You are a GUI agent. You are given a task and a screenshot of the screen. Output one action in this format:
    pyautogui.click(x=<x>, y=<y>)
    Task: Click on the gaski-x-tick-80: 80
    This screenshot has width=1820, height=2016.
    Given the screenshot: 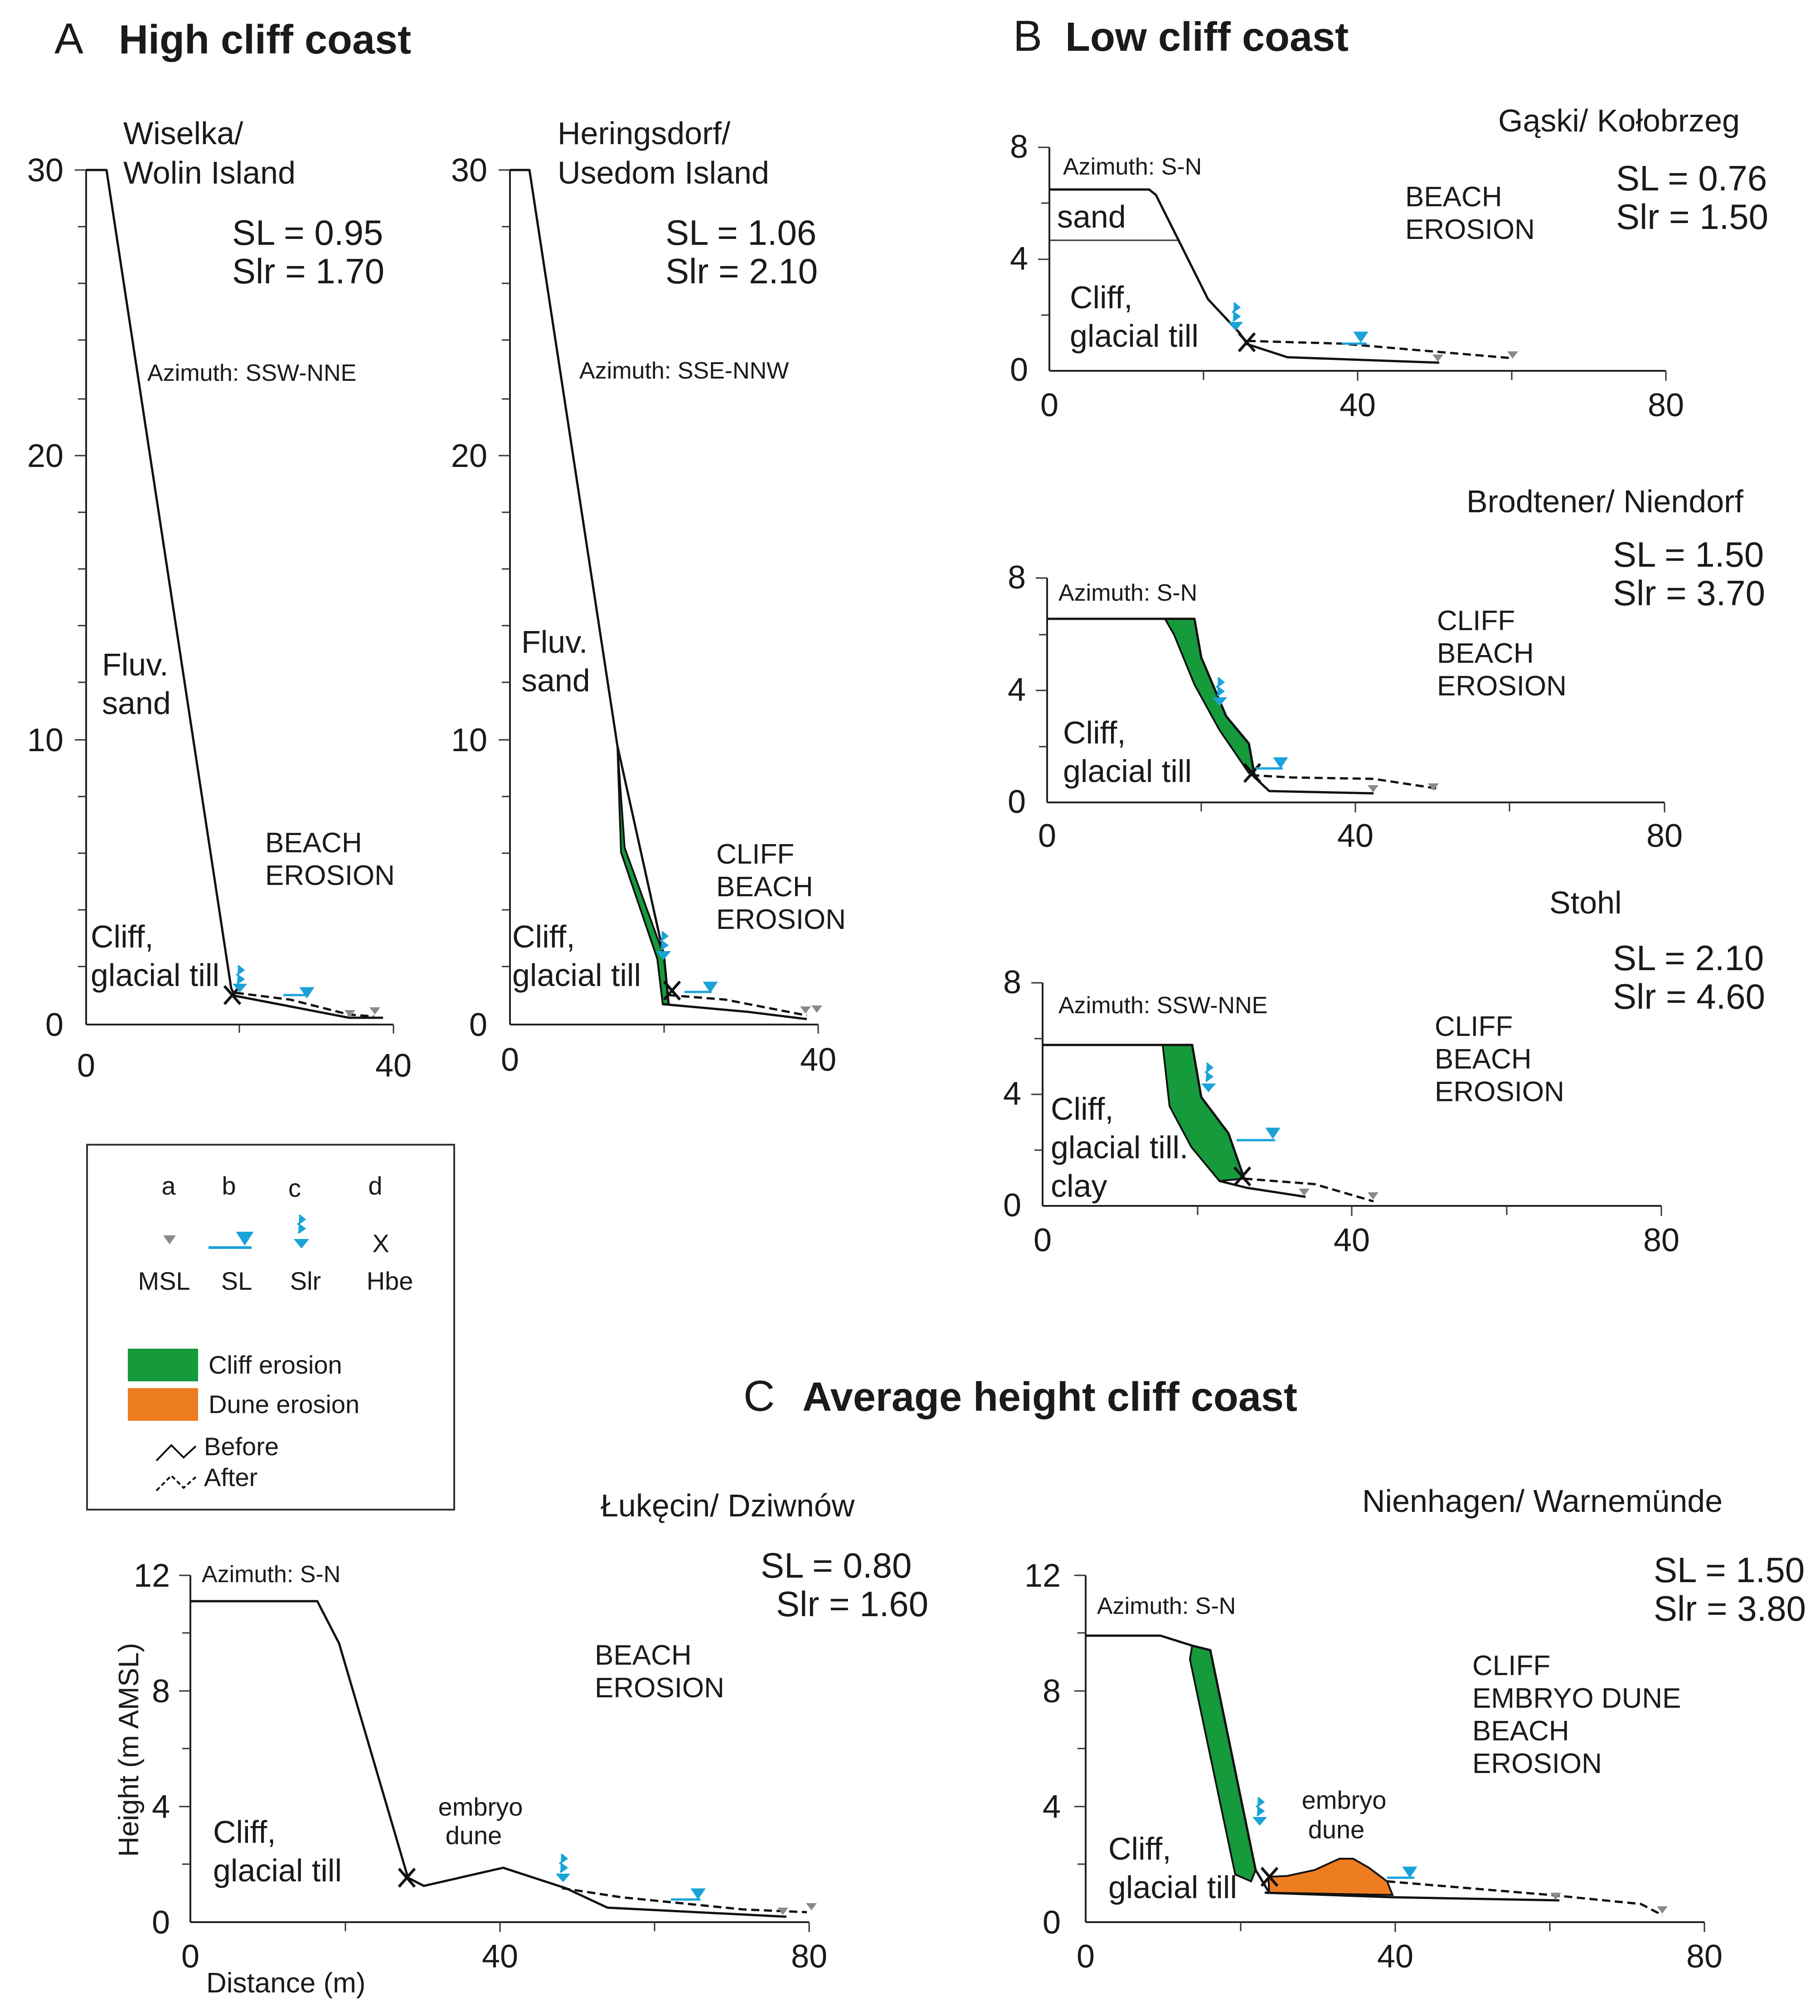 What is the action you would take?
    pyautogui.click(x=1666, y=405)
    